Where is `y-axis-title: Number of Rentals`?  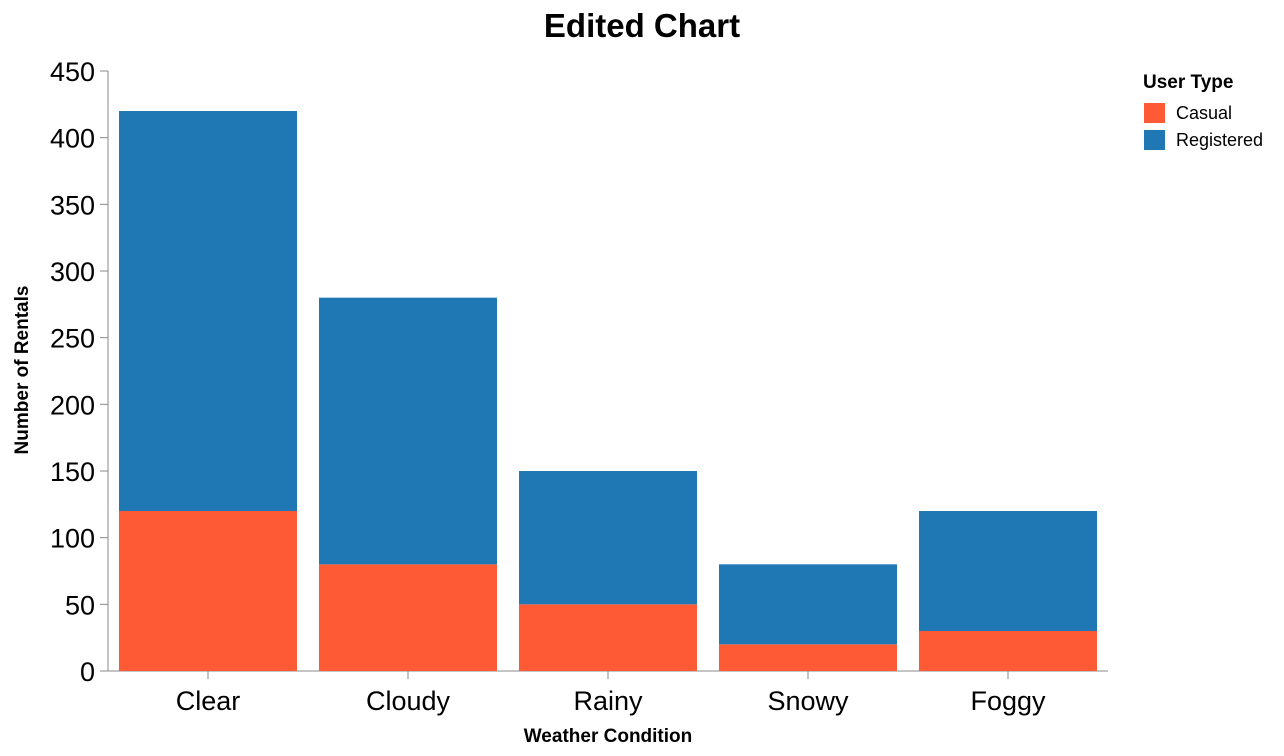 y-axis-title: Number of Rentals is located at coordinates (22, 370).